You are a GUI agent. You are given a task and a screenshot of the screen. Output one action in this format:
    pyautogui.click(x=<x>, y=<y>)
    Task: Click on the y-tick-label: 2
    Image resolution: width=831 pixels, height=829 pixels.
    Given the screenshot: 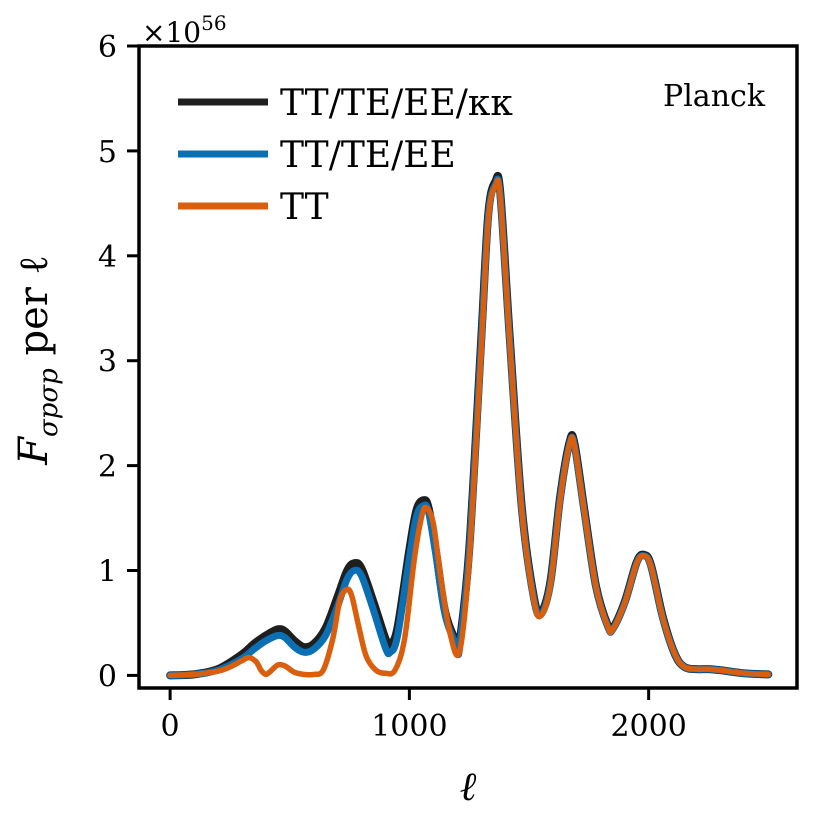 What is the action you would take?
    pyautogui.click(x=107, y=467)
    